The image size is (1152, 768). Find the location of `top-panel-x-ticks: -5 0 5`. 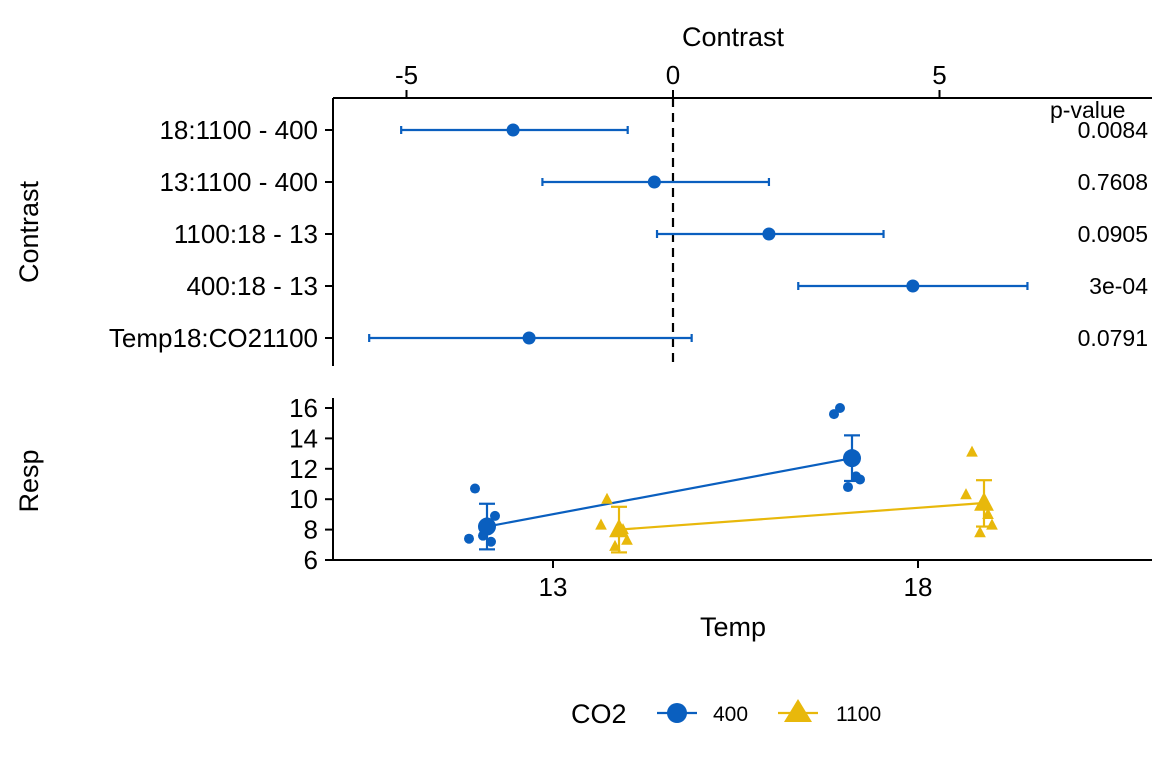

top-panel-x-ticks: -5 0 5 is located at coordinates (671, 79).